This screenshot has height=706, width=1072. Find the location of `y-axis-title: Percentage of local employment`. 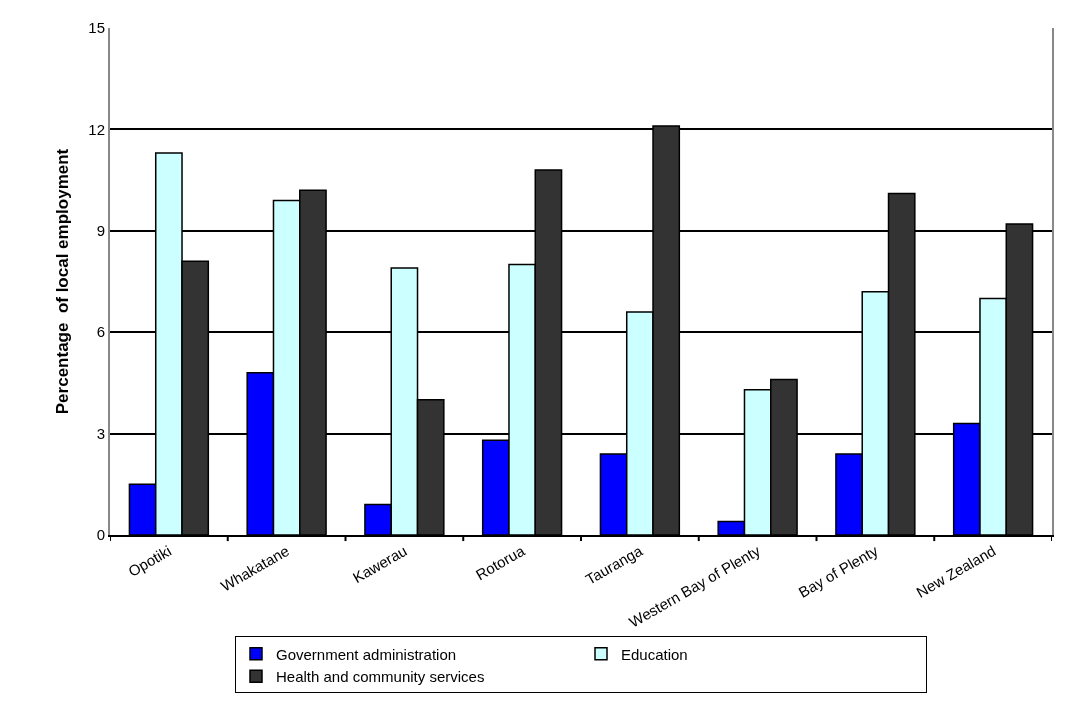

y-axis-title: Percentage of local employment is located at coordinates (63, 281).